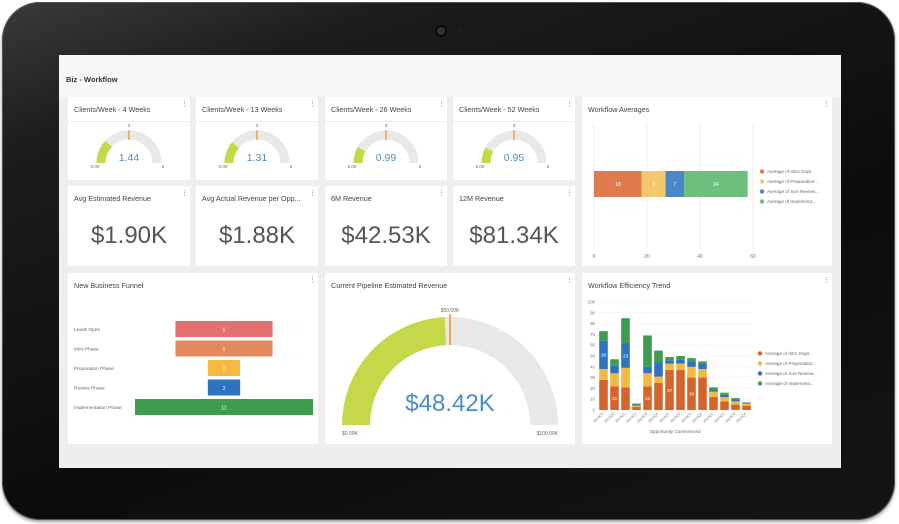  Describe the element at coordinates (257, 235) in the screenshot. I see `kpi-value: $1.88K` at that location.